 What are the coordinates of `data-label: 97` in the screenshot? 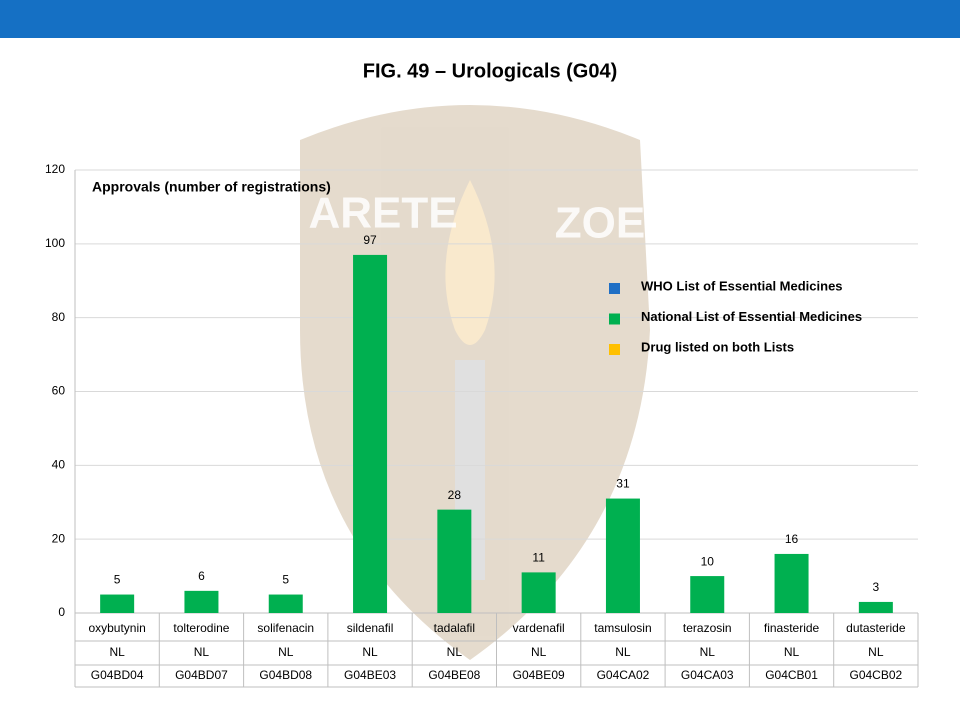 It's located at (370, 240).